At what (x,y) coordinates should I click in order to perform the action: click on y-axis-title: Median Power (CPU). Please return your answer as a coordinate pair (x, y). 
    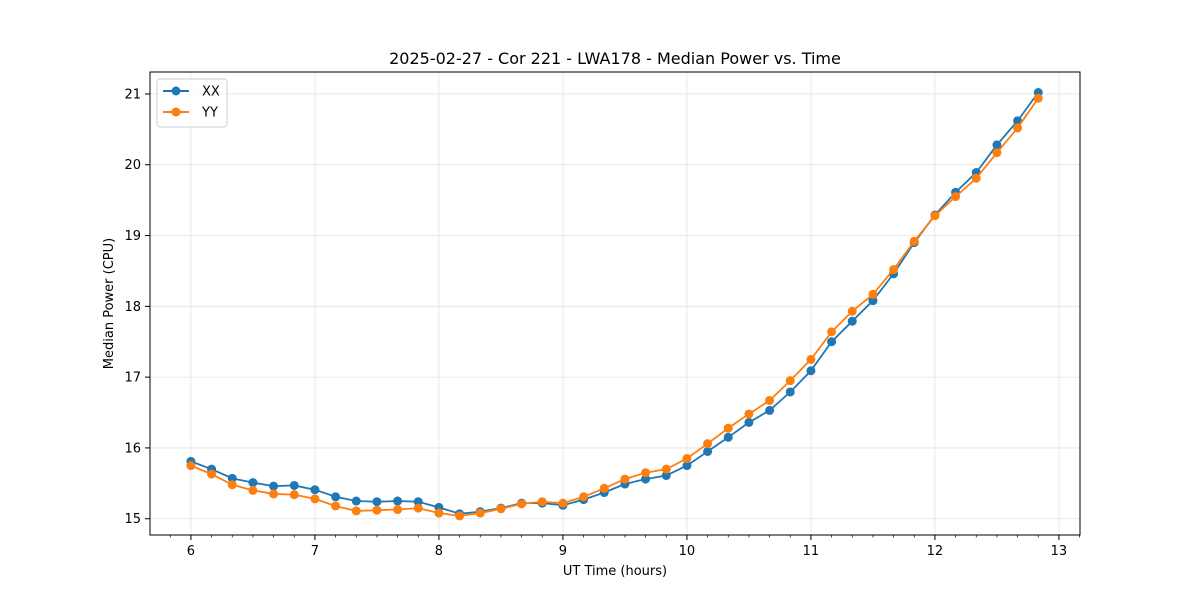
    Looking at the image, I should click on (109, 303).